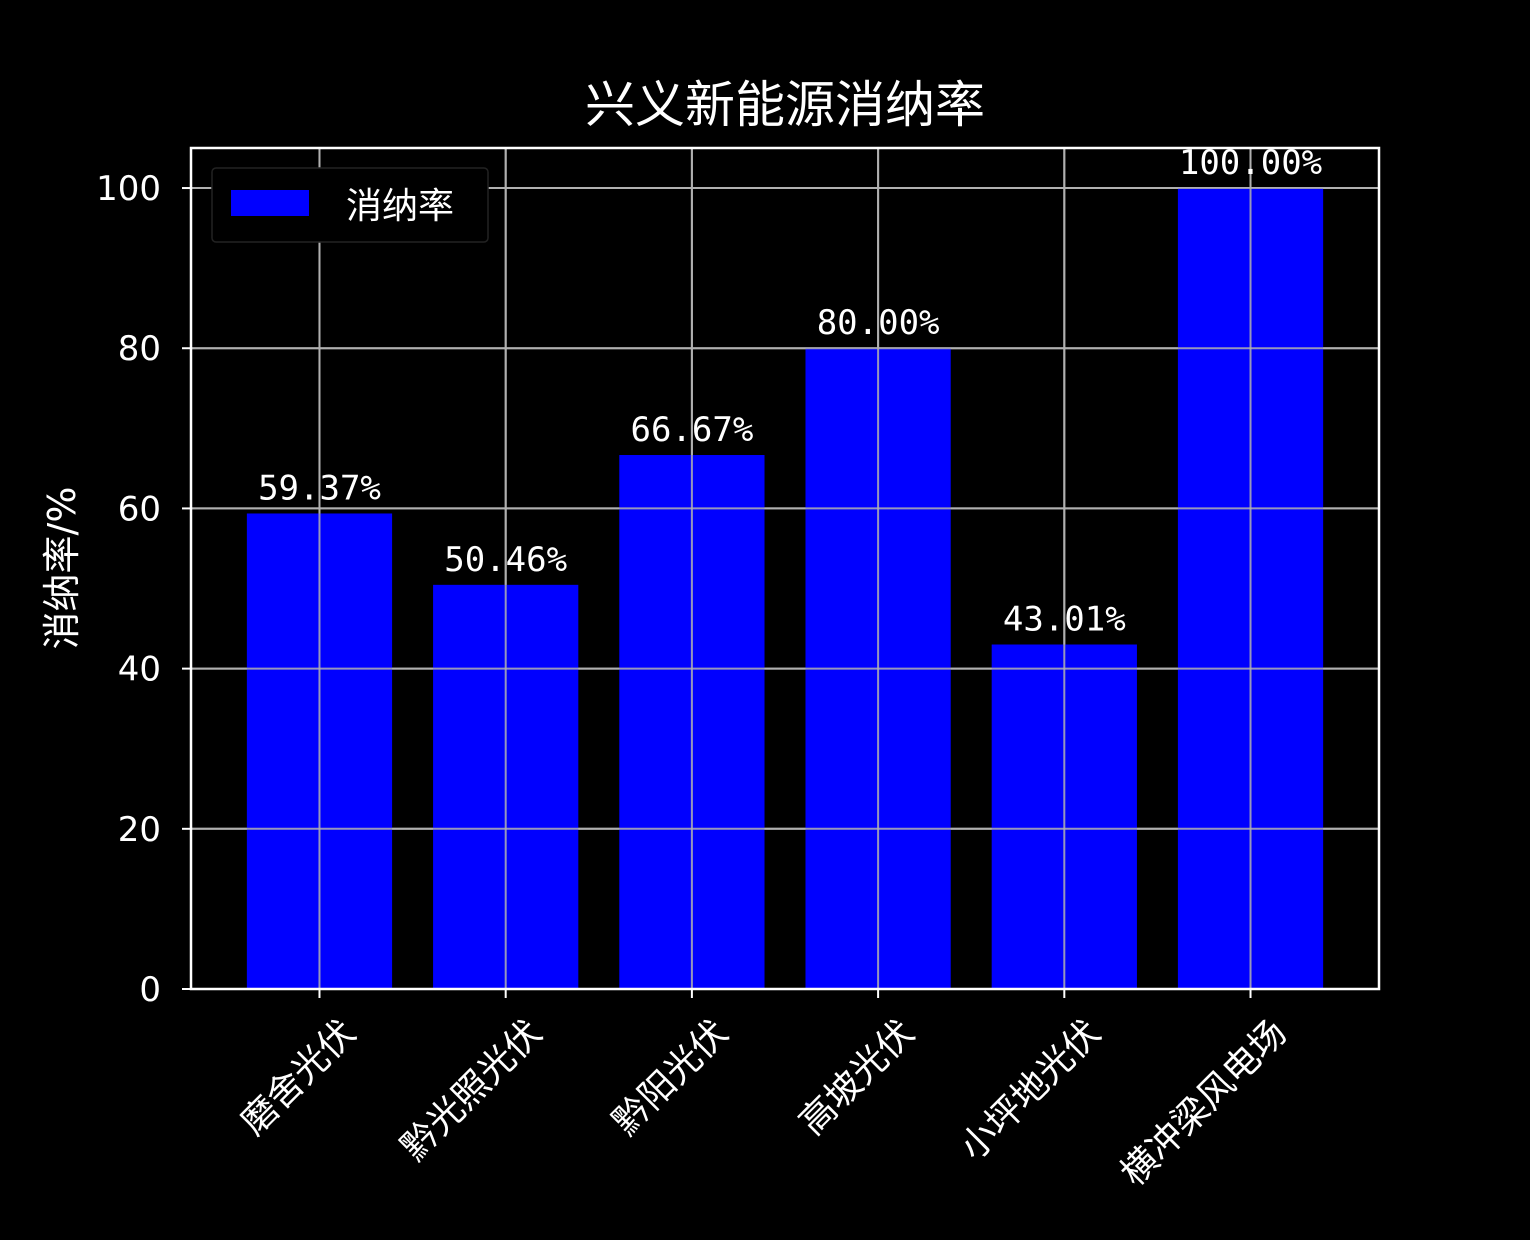 The width and height of the screenshot is (1530, 1240). Describe the element at coordinates (319, 488) in the screenshot. I see `bar-value-label-0: 59.37%` at that location.